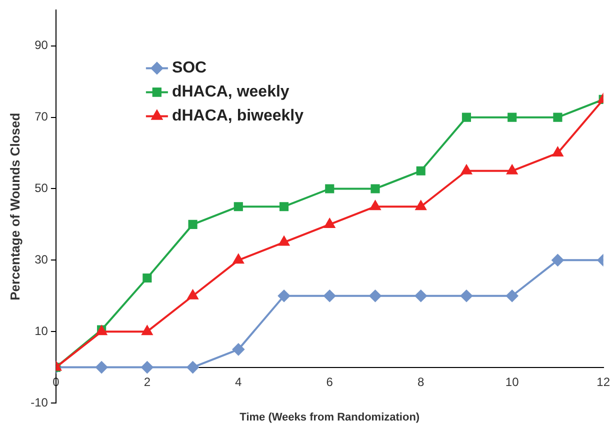 This screenshot has width=613, height=427. Describe the element at coordinates (41, 117) in the screenshot. I see `y-tick-label: 70` at that location.